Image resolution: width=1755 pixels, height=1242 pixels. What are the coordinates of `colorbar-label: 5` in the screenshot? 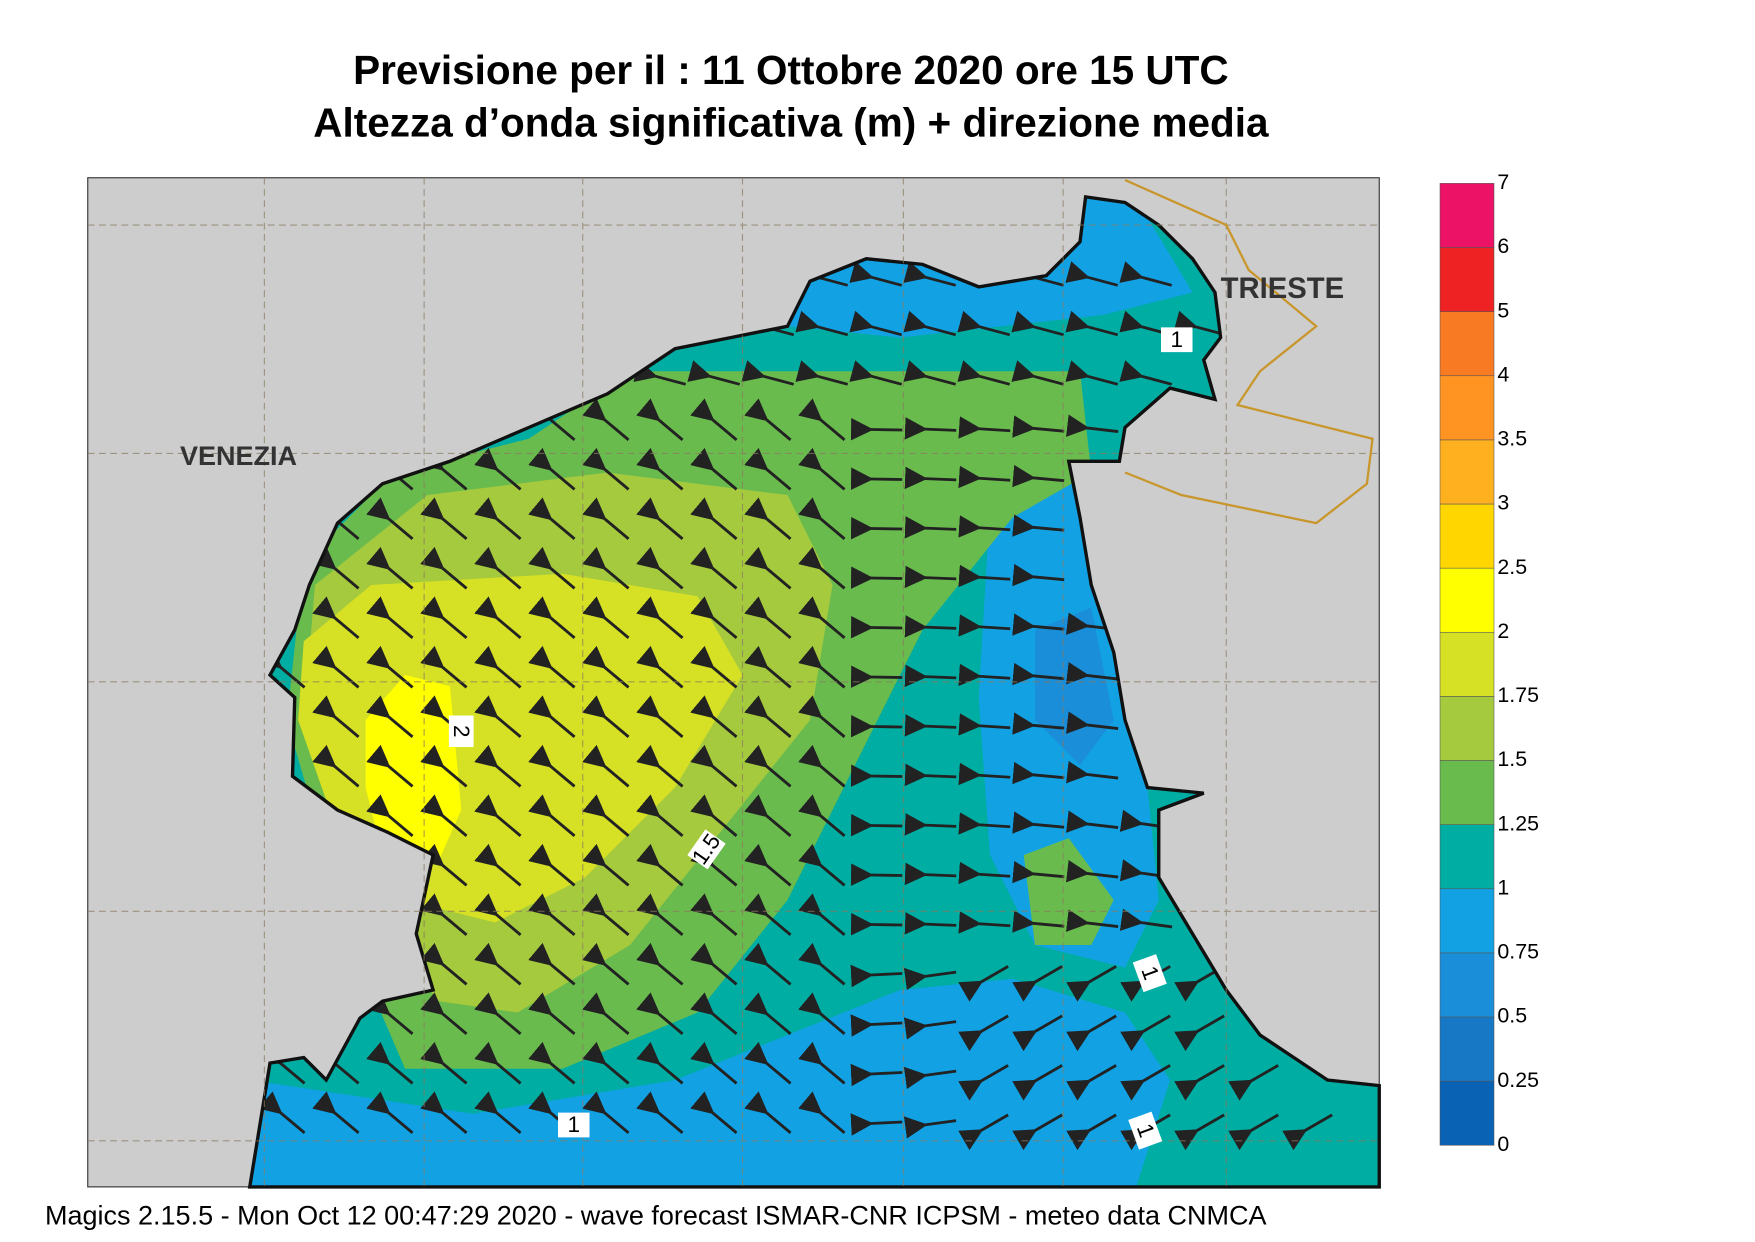 It's located at (1503, 310).